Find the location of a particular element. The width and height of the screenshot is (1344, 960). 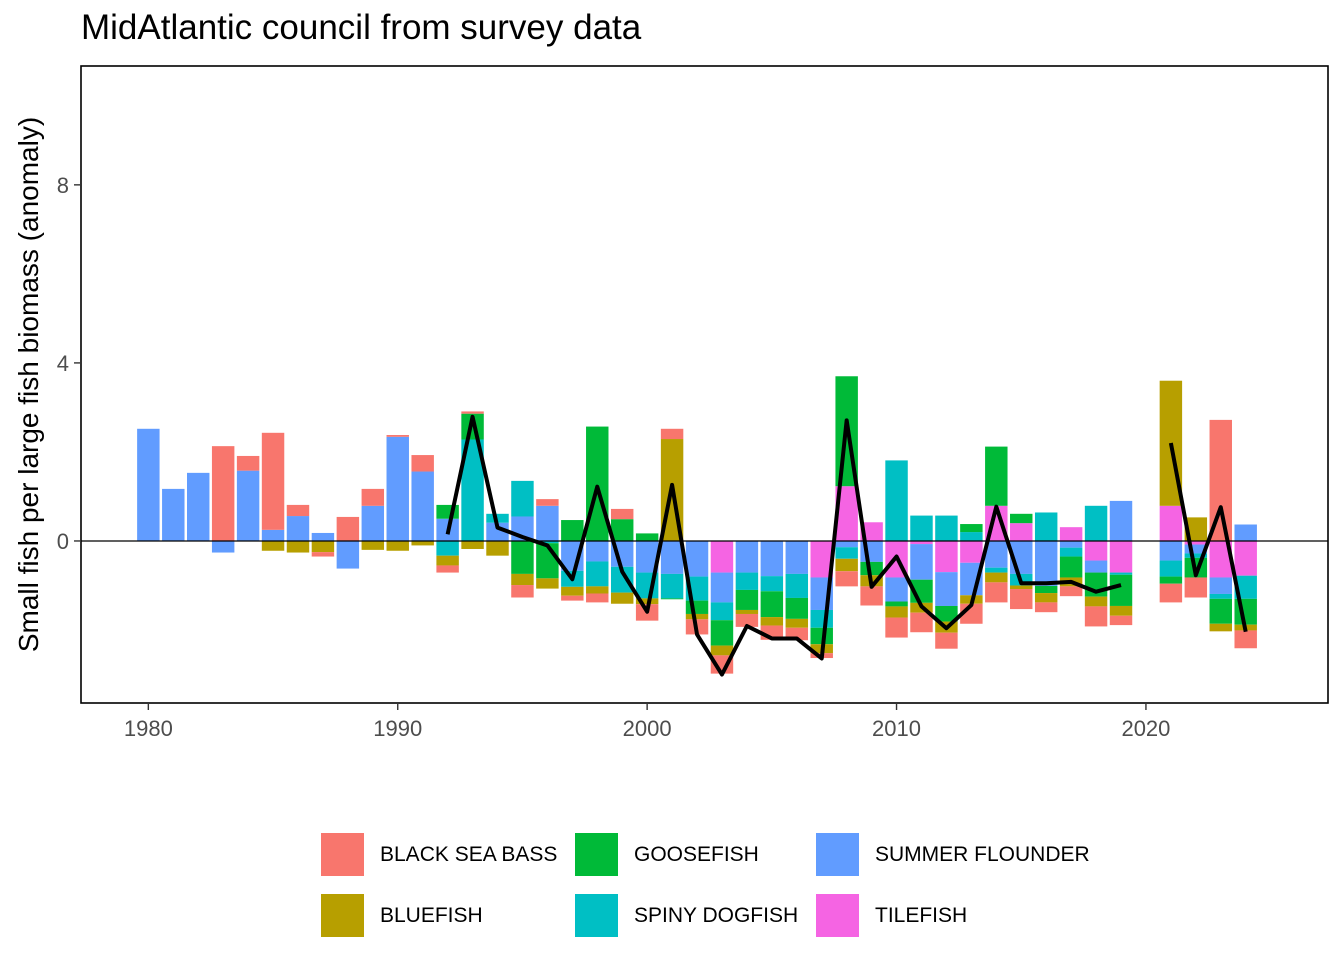

bar-segment-spiny-dogfish-2006 is located at coordinates (797, 585).